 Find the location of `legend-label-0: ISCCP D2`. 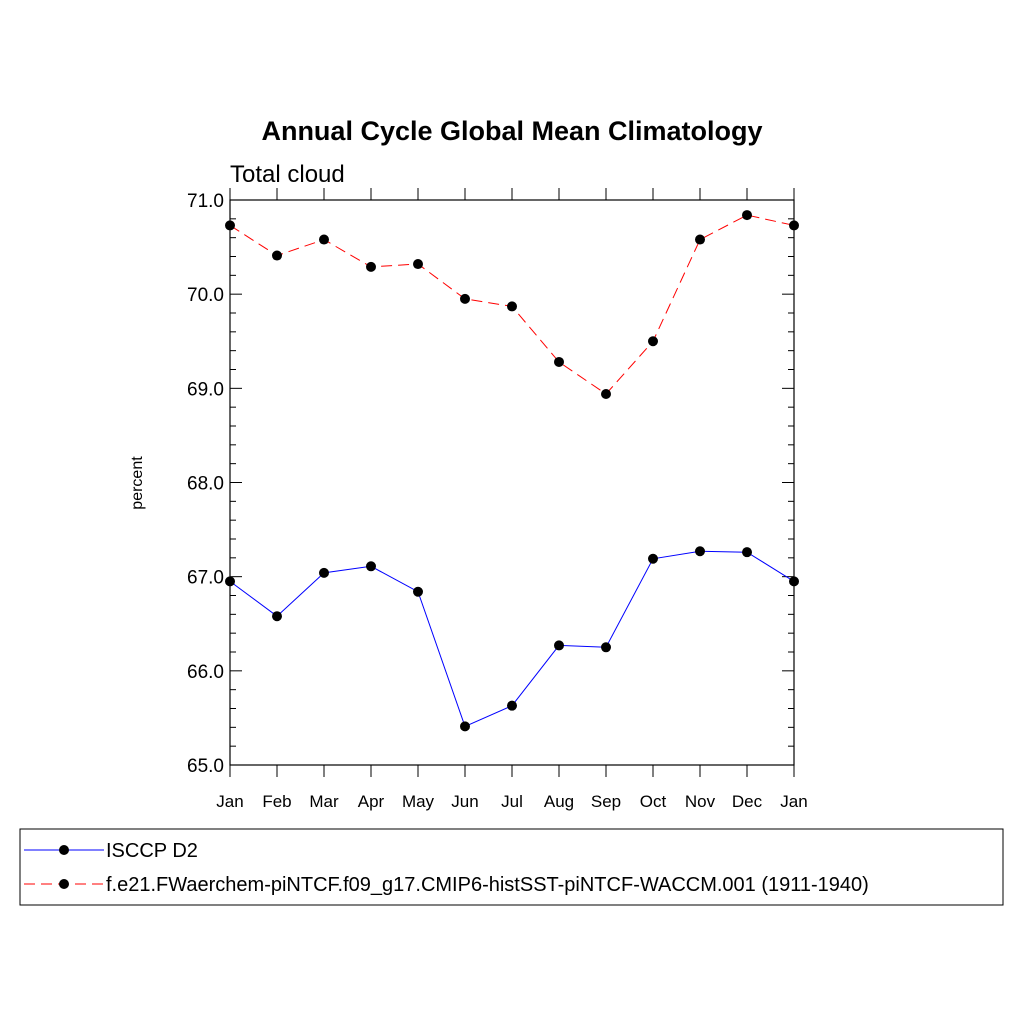

legend-label-0: ISCCP D2 is located at coordinates (152, 851).